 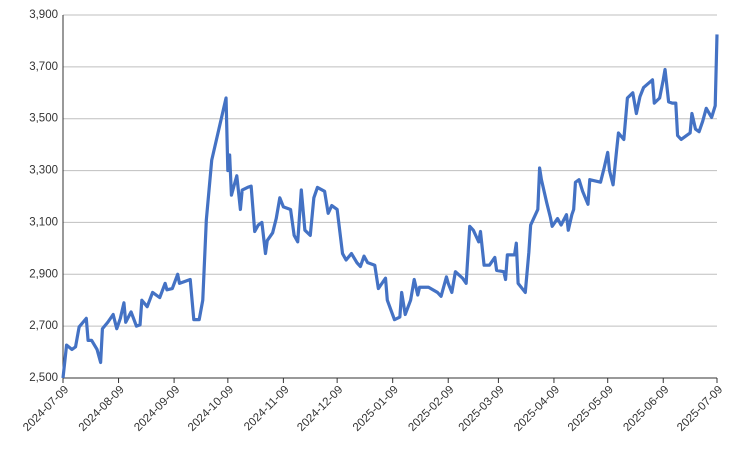 I want to click on x-tick-label: 2025-07-09, so click(x=700, y=409).